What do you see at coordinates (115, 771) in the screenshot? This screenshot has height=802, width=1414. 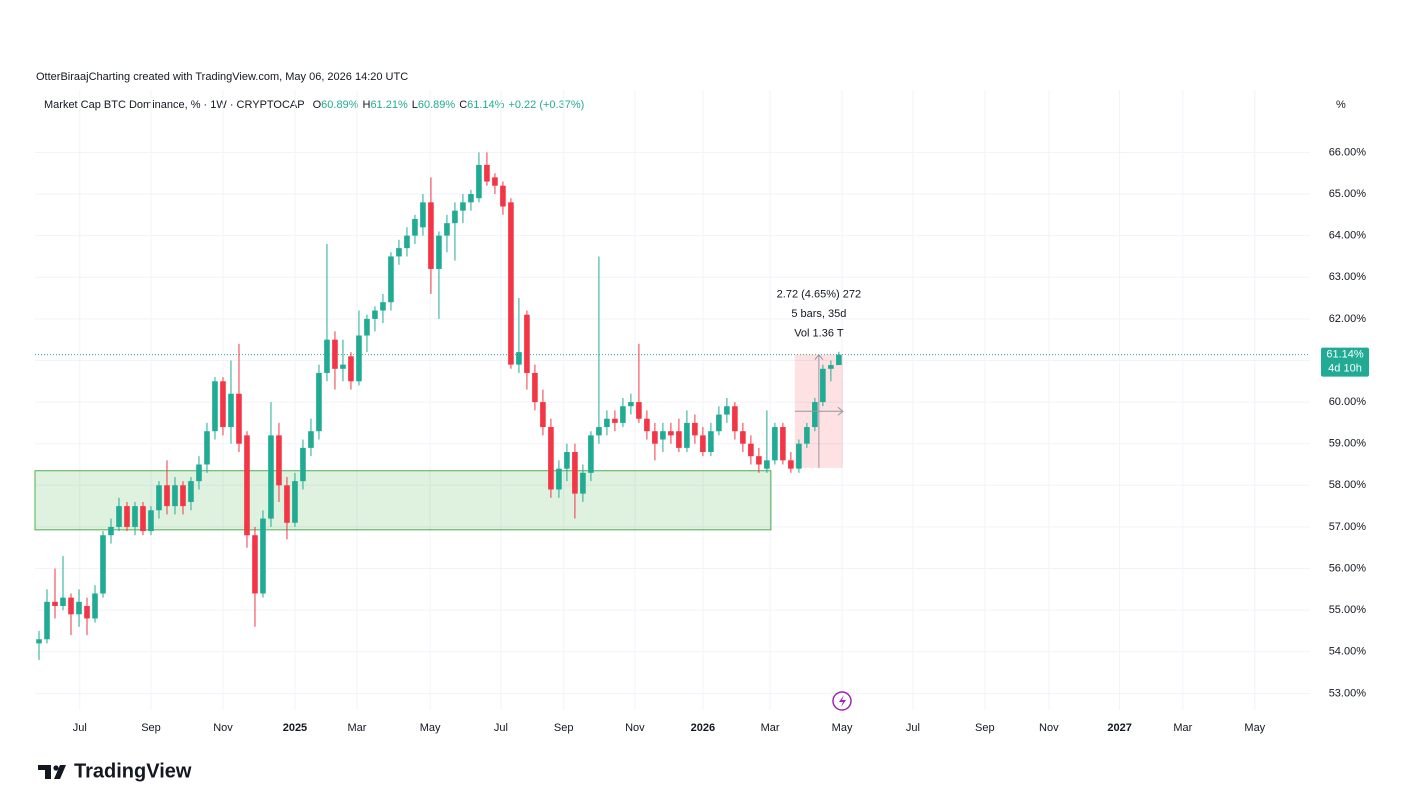 I see `logo: TradingView` at bounding box center [115, 771].